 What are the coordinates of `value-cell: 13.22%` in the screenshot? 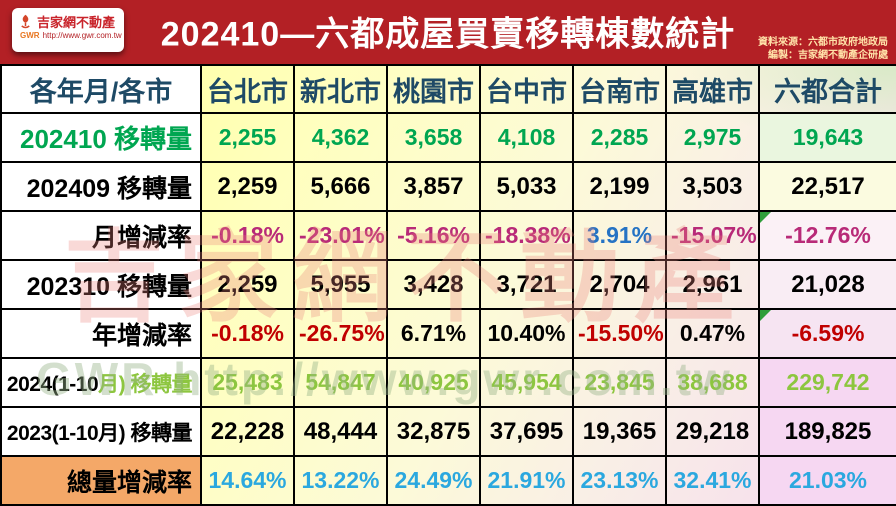 It's located at (340, 480).